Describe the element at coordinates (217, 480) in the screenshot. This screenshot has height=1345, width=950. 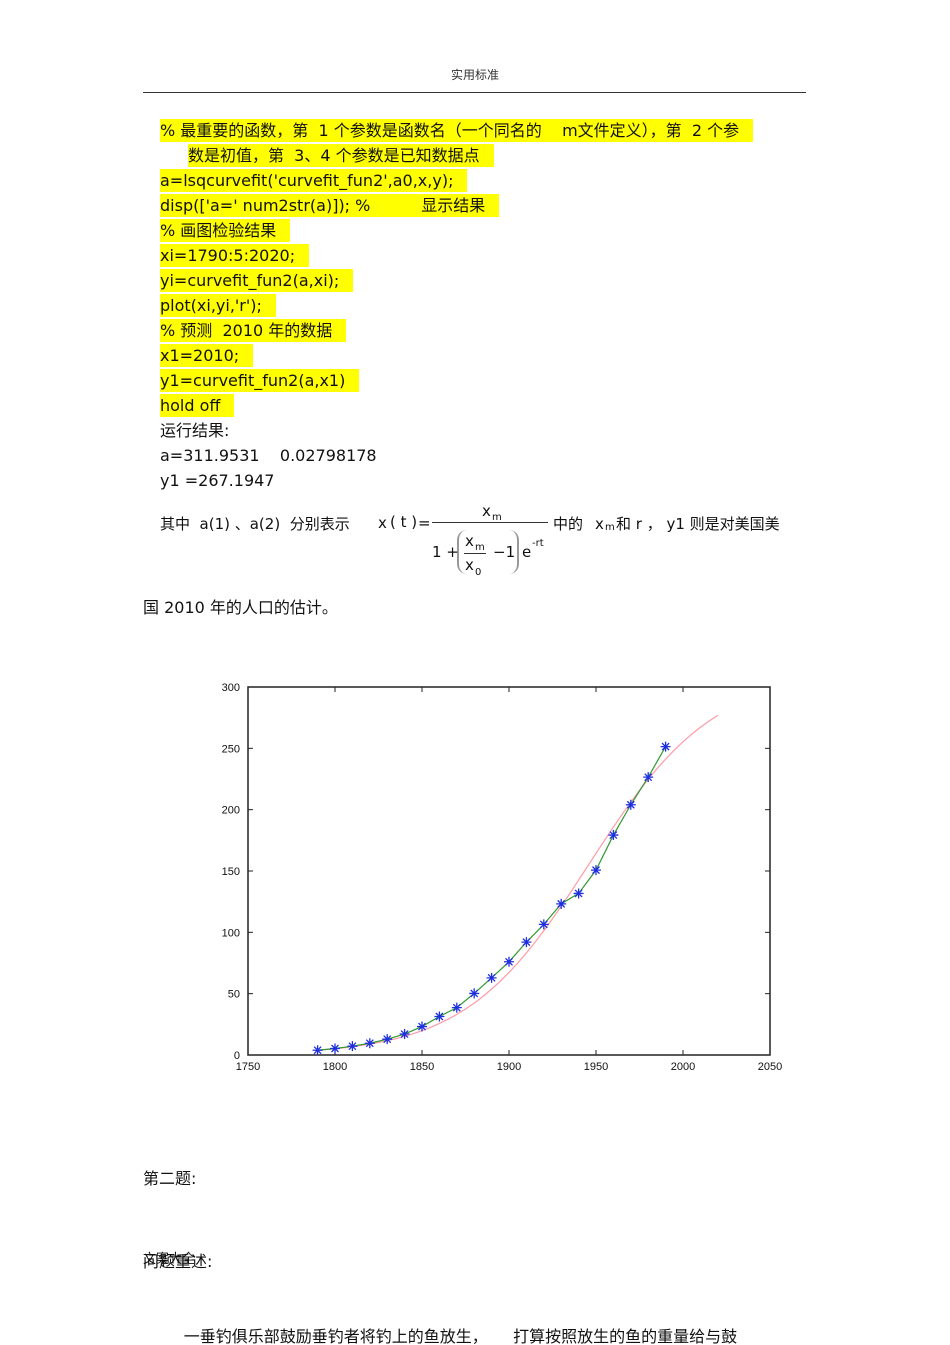
I see `result-line: y1 =267.1947` at that location.